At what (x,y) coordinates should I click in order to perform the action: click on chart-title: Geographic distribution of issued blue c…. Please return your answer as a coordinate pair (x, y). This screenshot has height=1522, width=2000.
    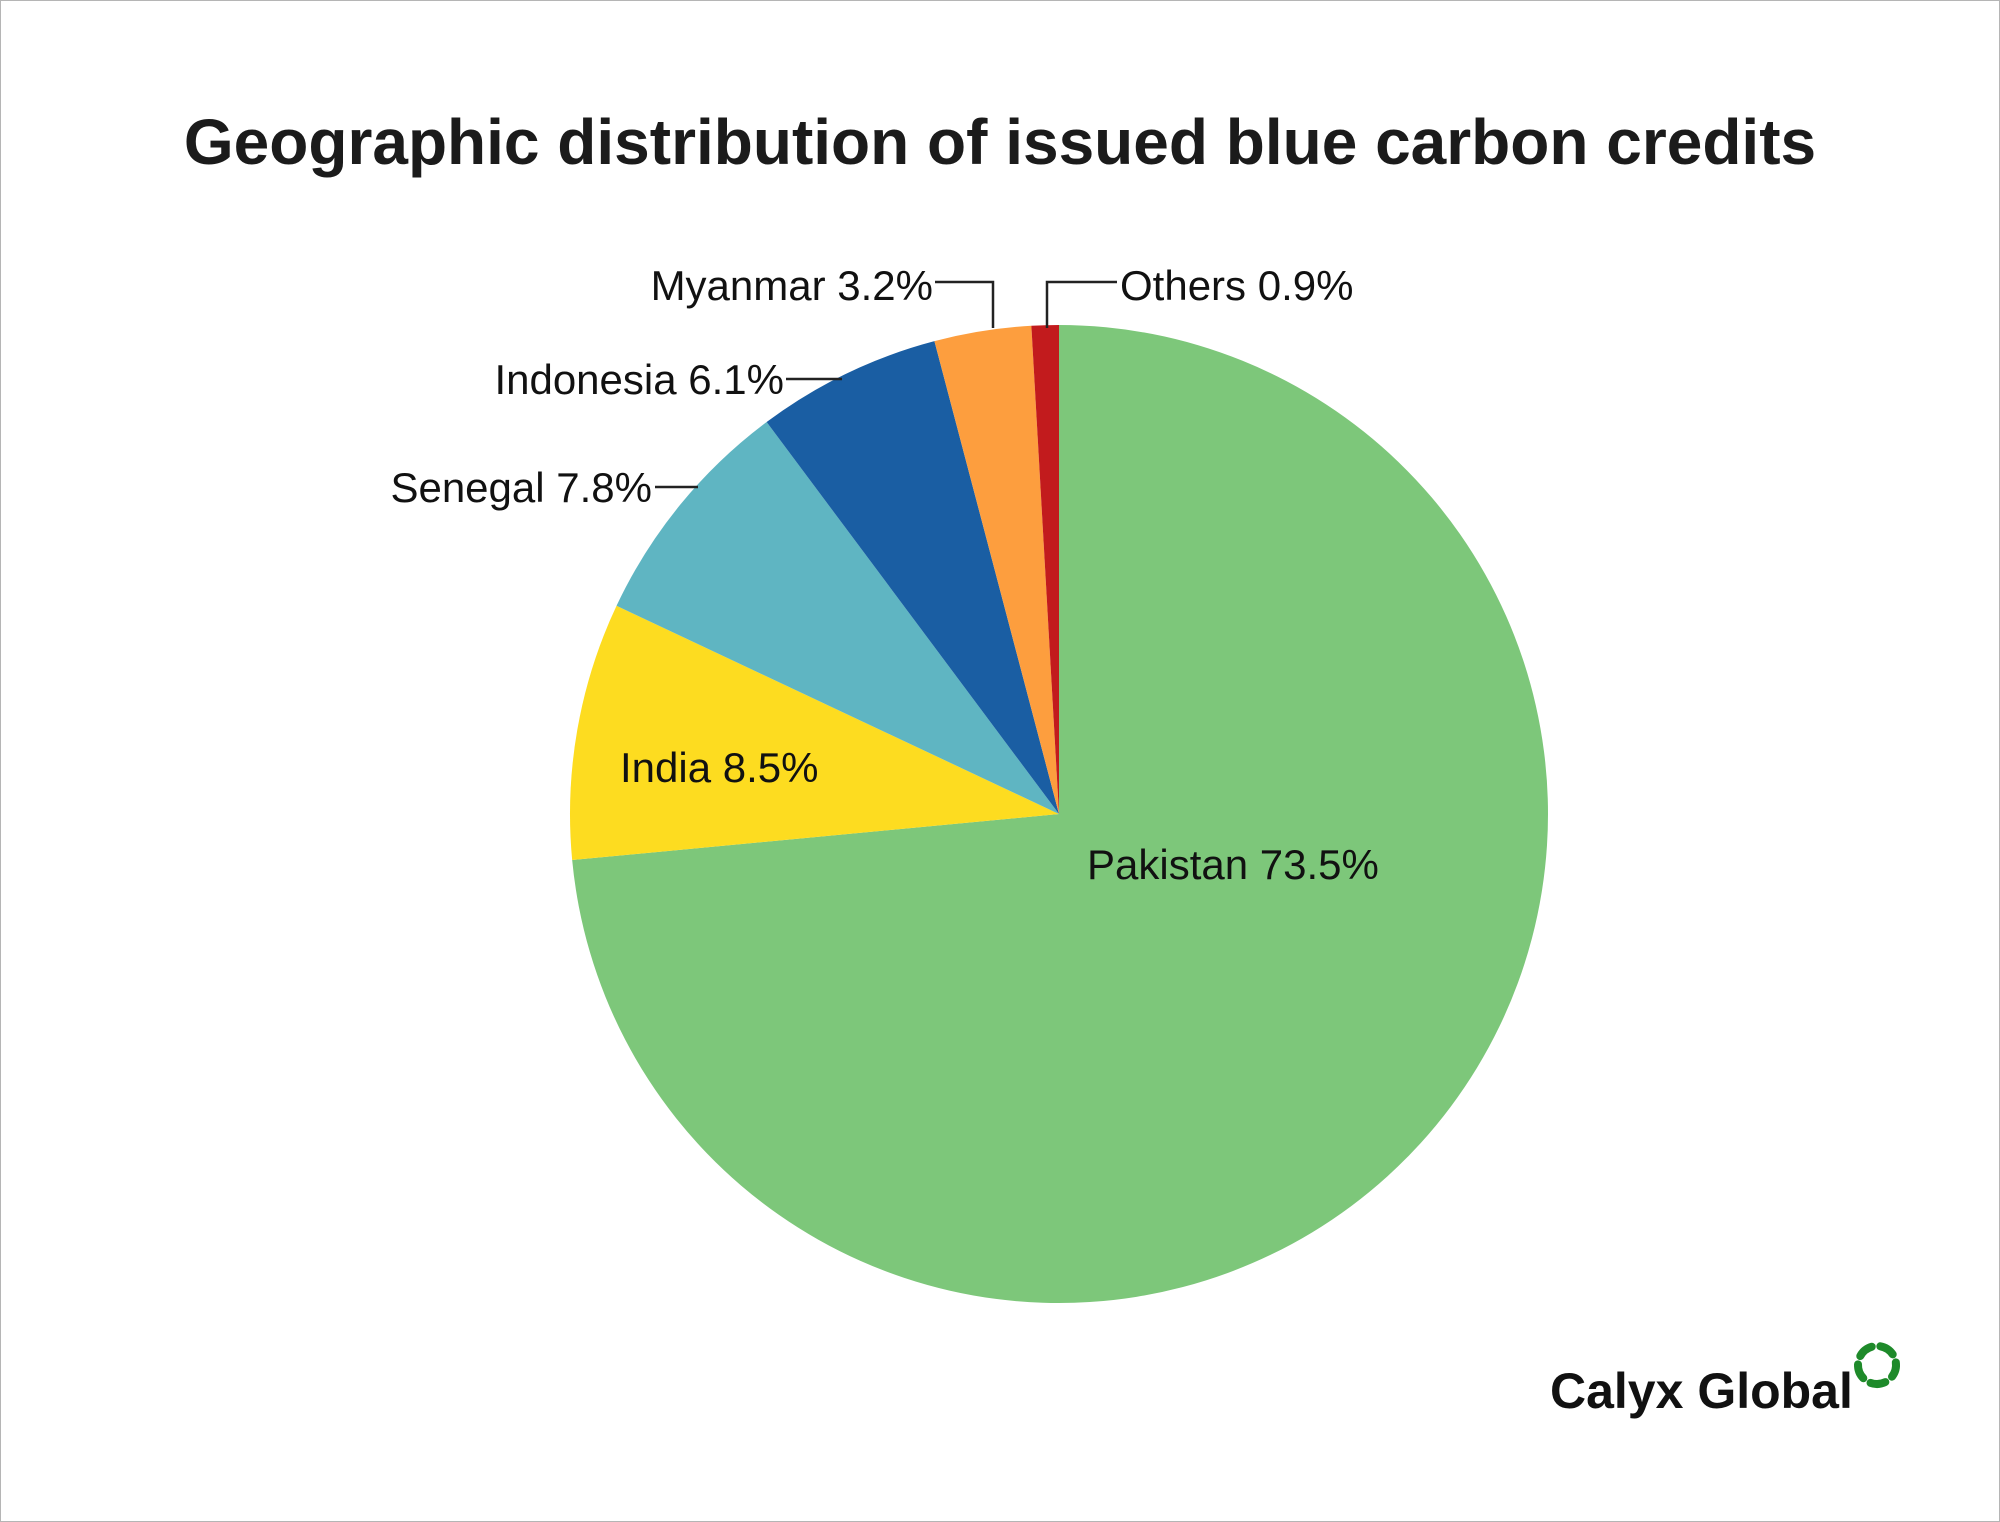
    Looking at the image, I should click on (1000, 142).